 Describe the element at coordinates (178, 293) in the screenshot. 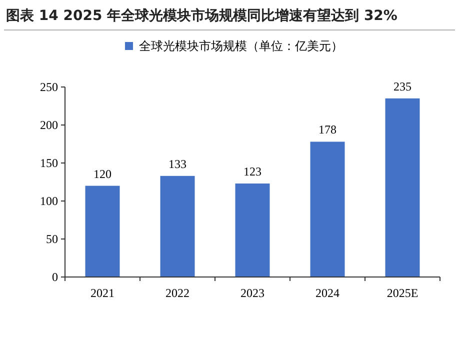

I see `x-tick-label: 2022` at that location.